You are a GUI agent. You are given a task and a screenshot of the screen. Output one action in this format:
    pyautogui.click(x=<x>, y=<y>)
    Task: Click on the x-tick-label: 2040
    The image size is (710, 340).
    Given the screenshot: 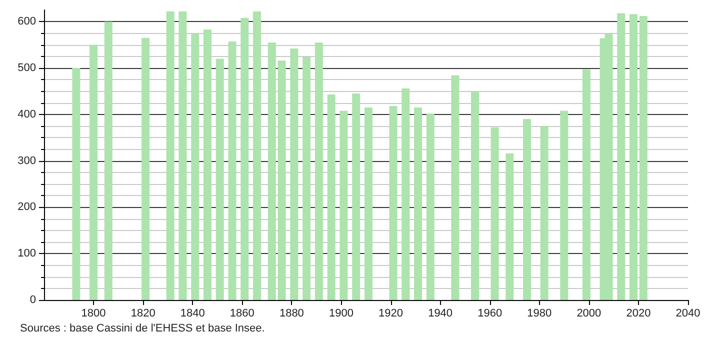 What is the action you would take?
    pyautogui.click(x=688, y=314)
    